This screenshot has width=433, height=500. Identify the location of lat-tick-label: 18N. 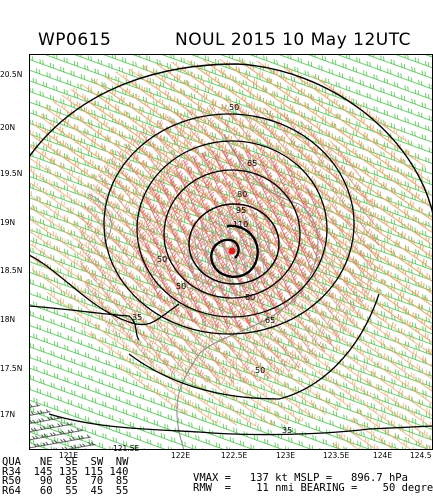
(8, 319).